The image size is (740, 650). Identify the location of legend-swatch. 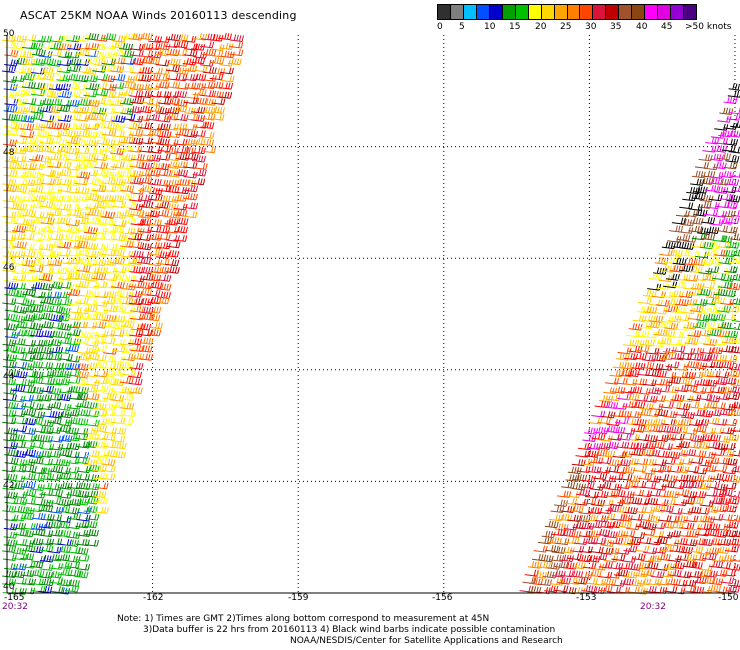
(587, 12).